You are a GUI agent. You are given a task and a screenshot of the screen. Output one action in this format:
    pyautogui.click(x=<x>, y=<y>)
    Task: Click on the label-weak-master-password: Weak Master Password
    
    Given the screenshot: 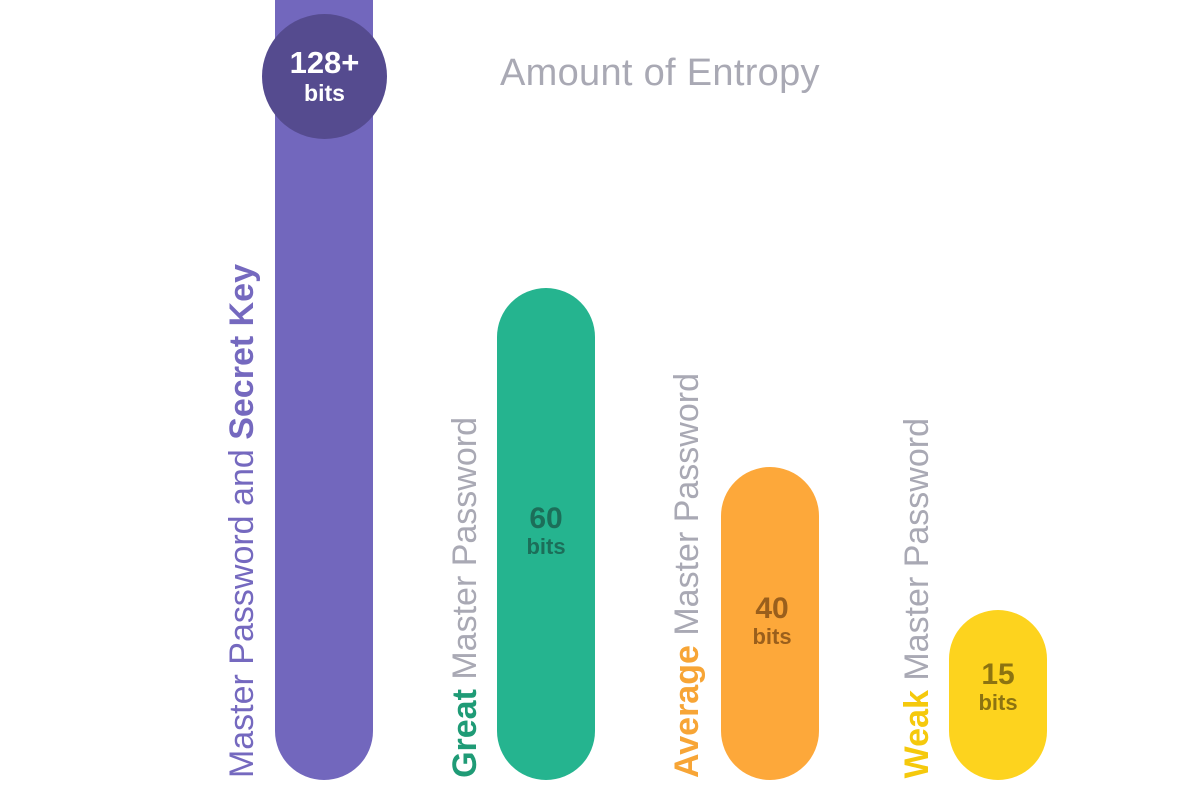 What is the action you would take?
    pyautogui.click(x=917, y=597)
    